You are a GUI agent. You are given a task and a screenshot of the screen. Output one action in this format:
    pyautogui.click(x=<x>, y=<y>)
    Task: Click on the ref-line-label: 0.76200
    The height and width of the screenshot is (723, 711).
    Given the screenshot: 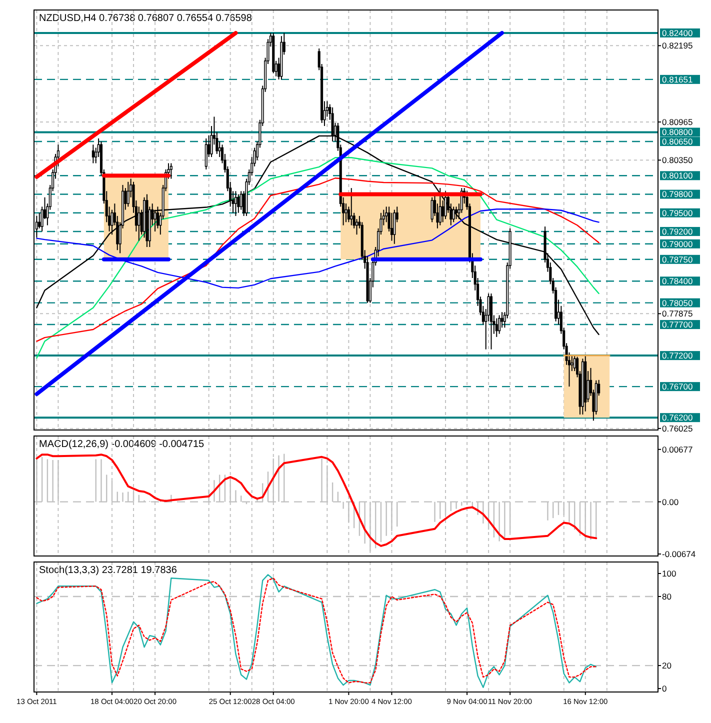 What is the action you would take?
    pyautogui.click(x=677, y=417)
    